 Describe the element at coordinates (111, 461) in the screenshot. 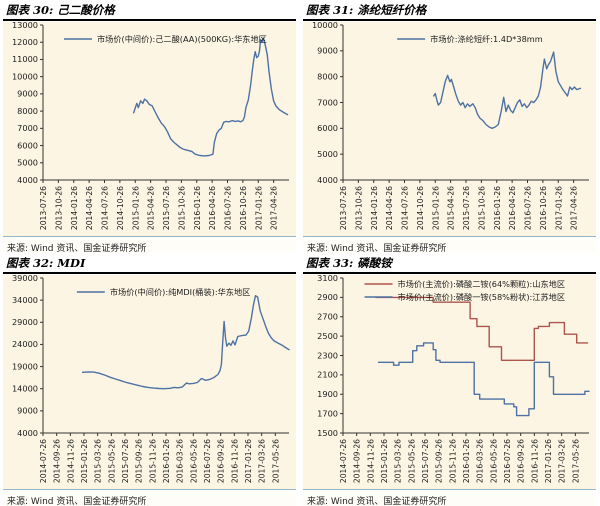

I see `x-tick-label: 2015-05-26` at that location.